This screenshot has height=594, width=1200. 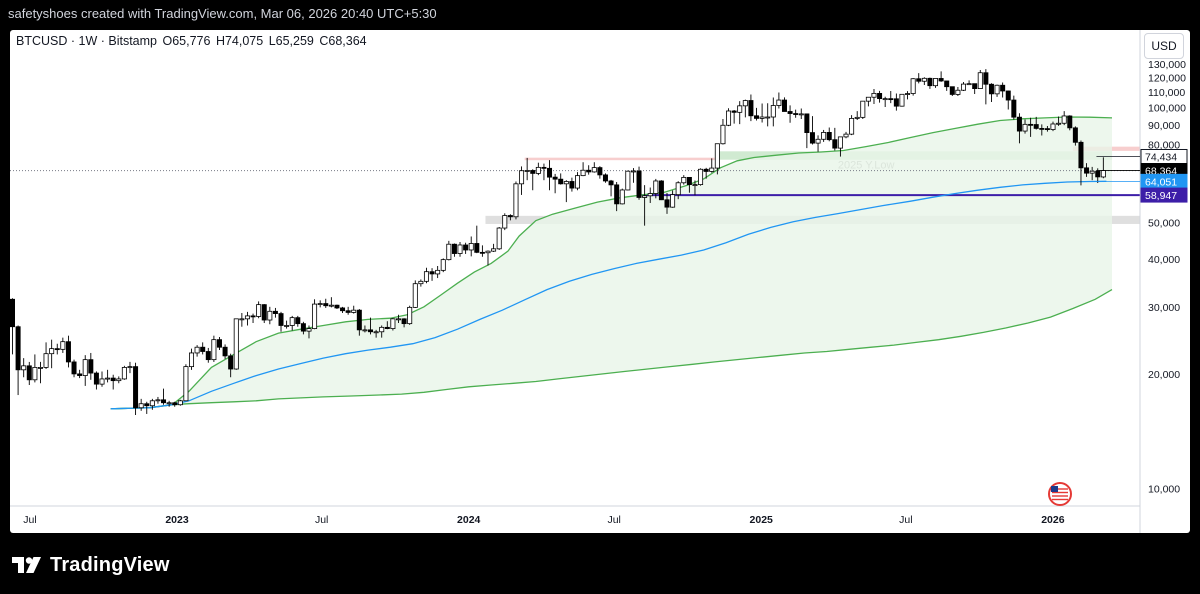 What do you see at coordinates (1164, 260) in the screenshot?
I see `y-tick-label: 40,000` at bounding box center [1164, 260].